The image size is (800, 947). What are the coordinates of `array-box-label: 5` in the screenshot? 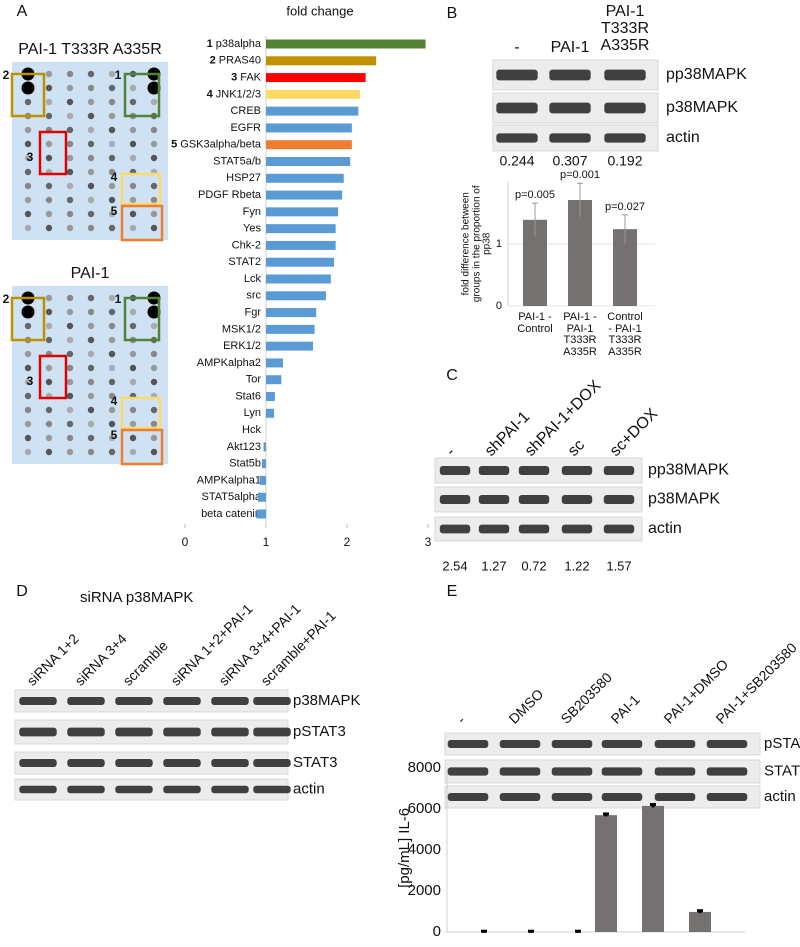 It's located at (114, 211).